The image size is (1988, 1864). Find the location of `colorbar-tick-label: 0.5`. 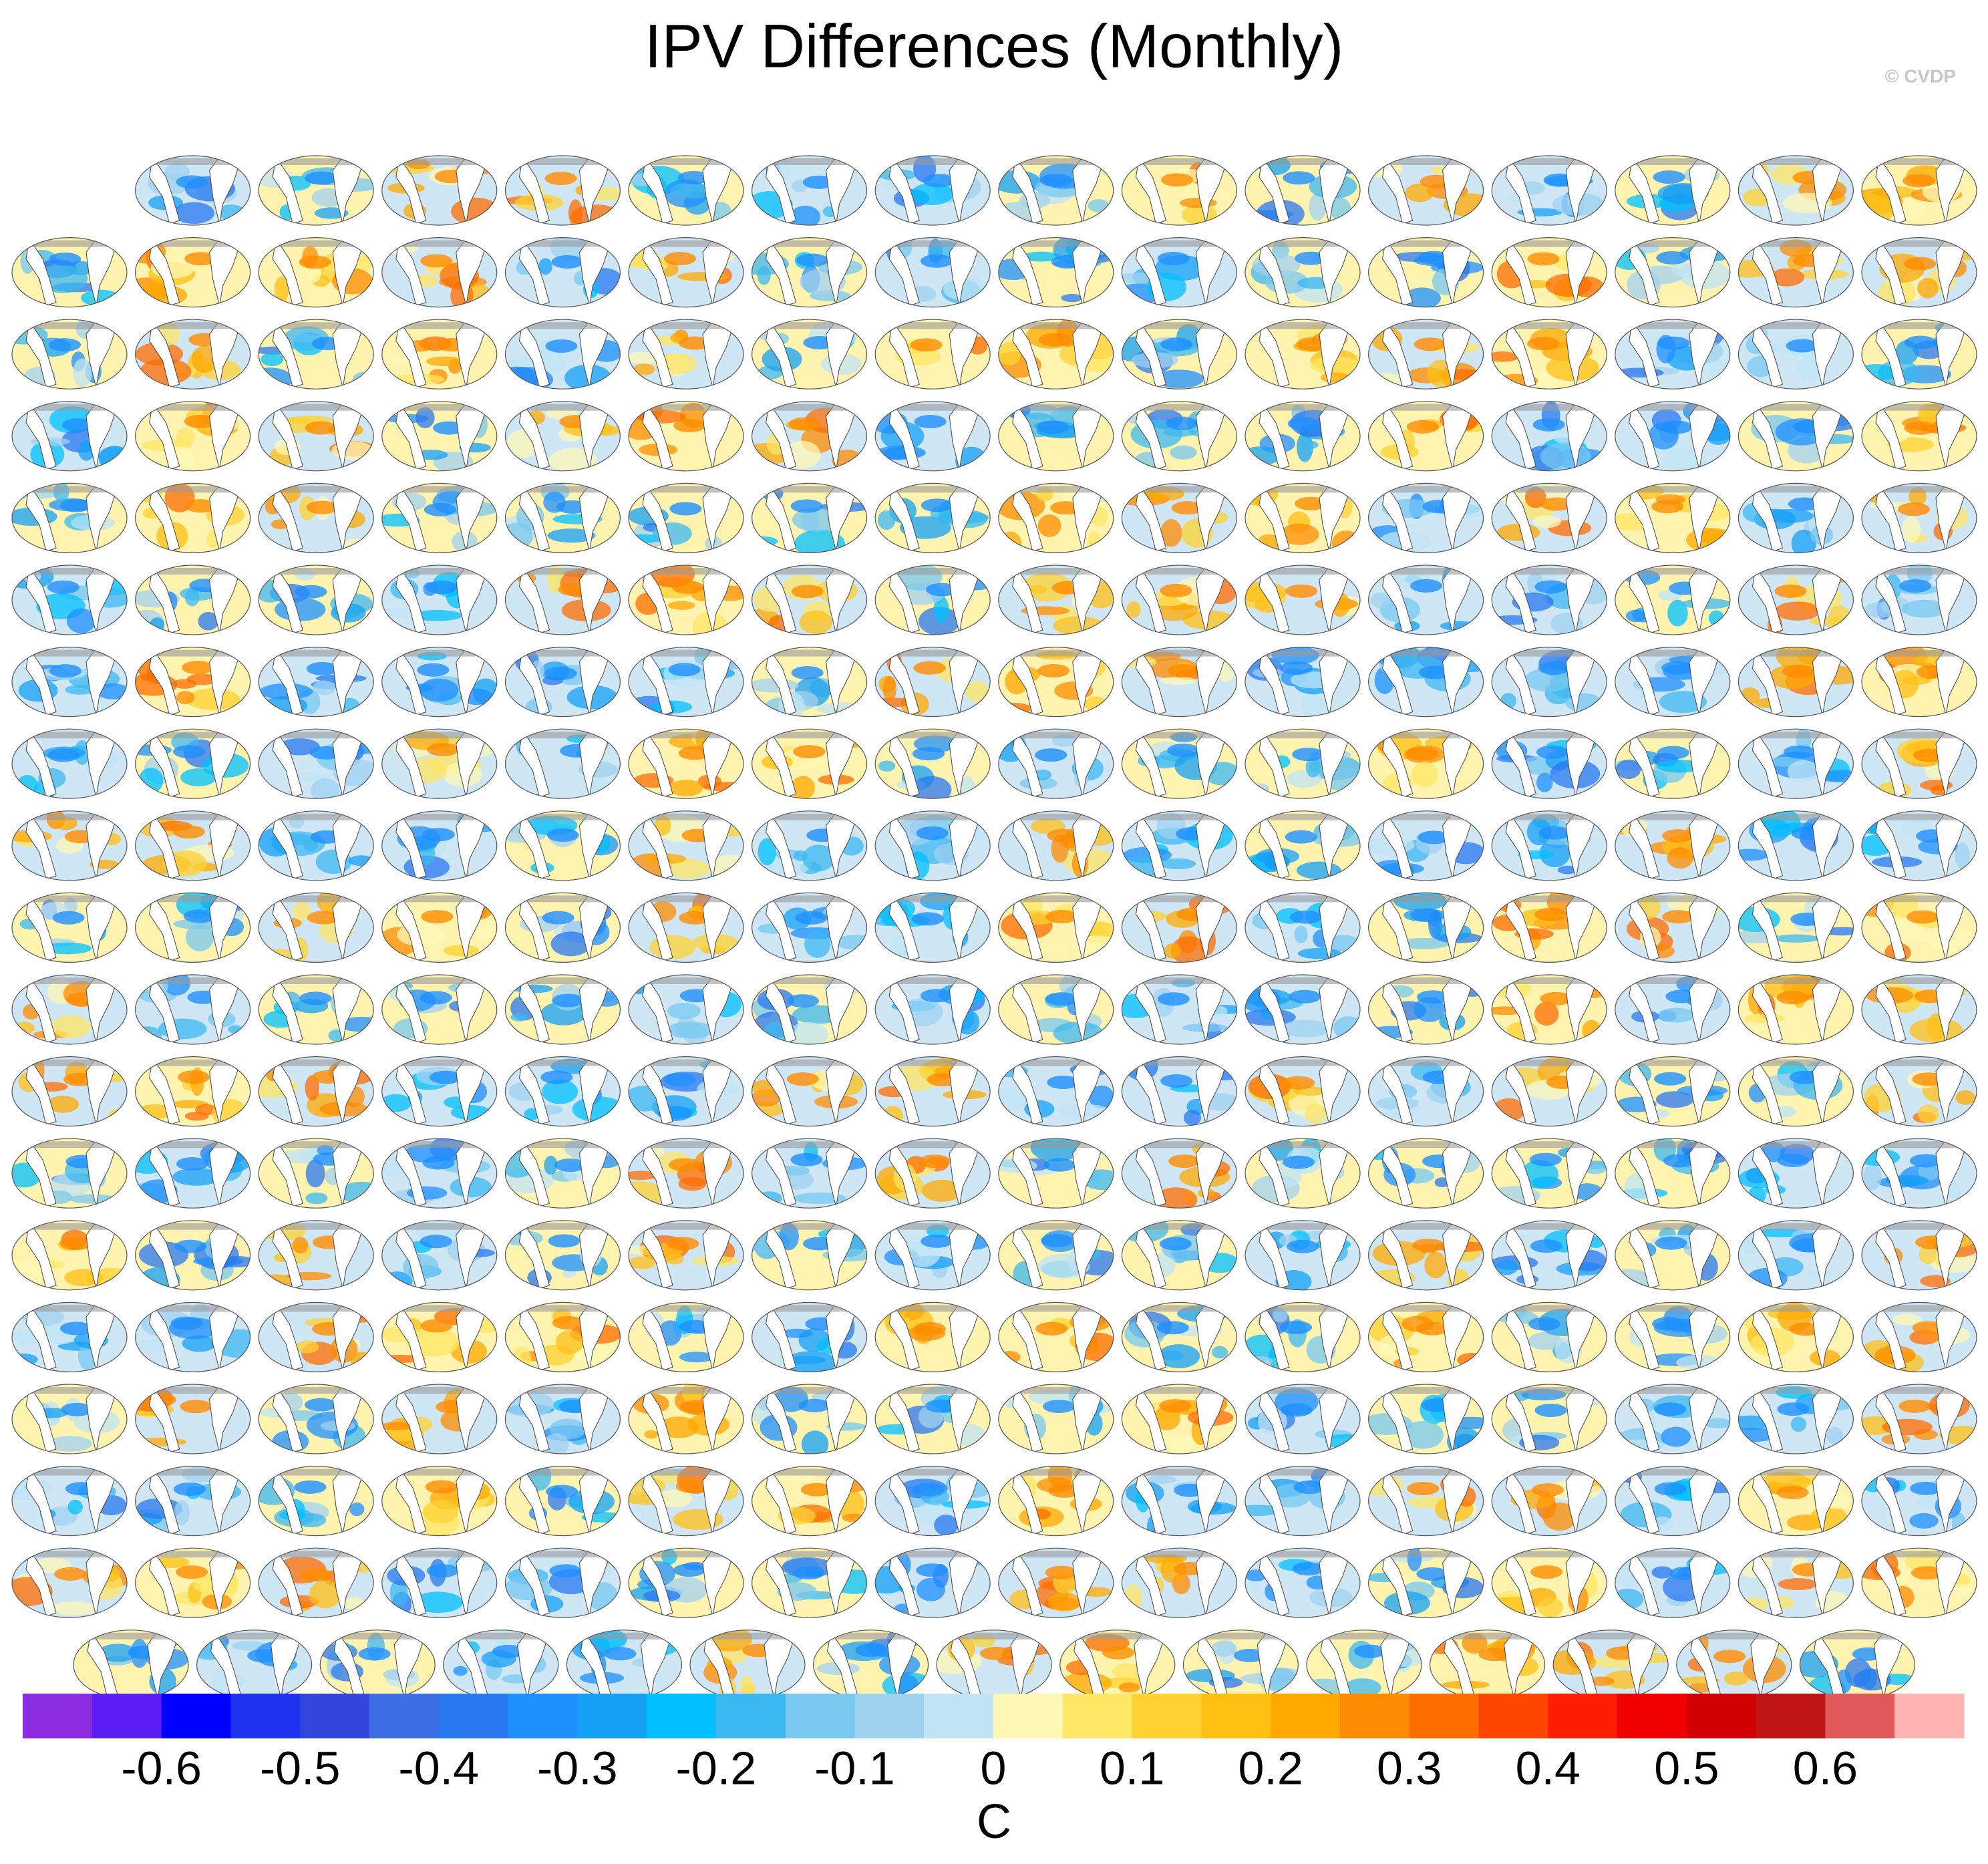

colorbar-tick-label: 0.5 is located at coordinates (1686, 1768).